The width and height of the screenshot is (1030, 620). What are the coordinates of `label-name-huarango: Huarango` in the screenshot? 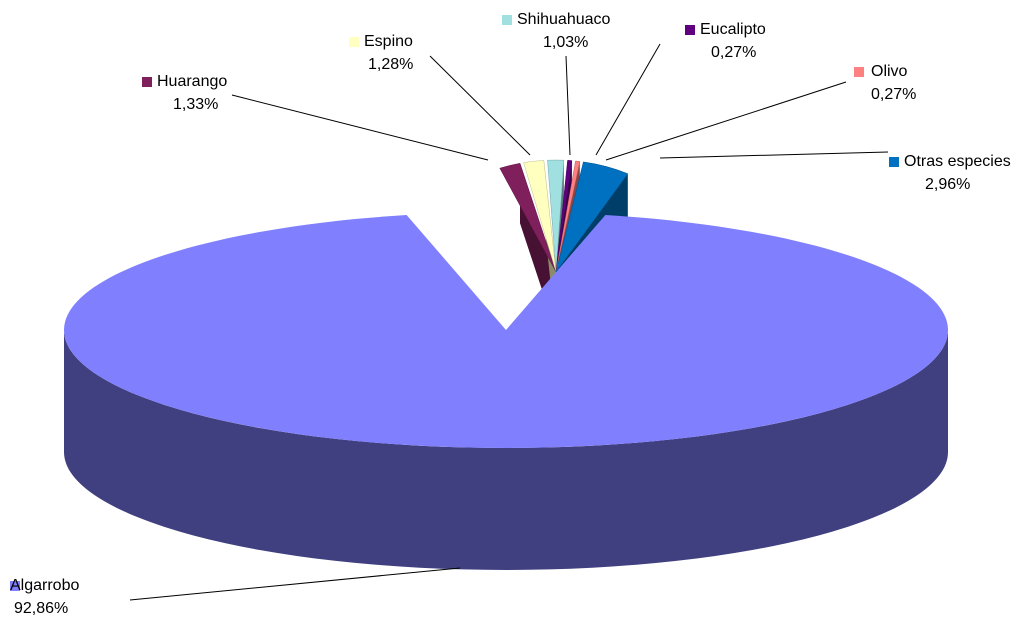 It's located at (192, 81).